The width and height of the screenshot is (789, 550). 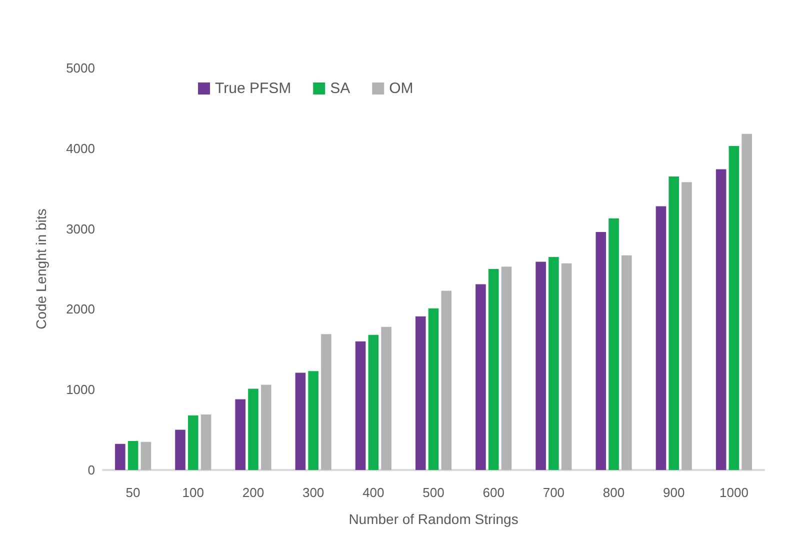 What do you see at coordinates (613, 492) in the screenshot?
I see `x-tick-label: 800` at bounding box center [613, 492].